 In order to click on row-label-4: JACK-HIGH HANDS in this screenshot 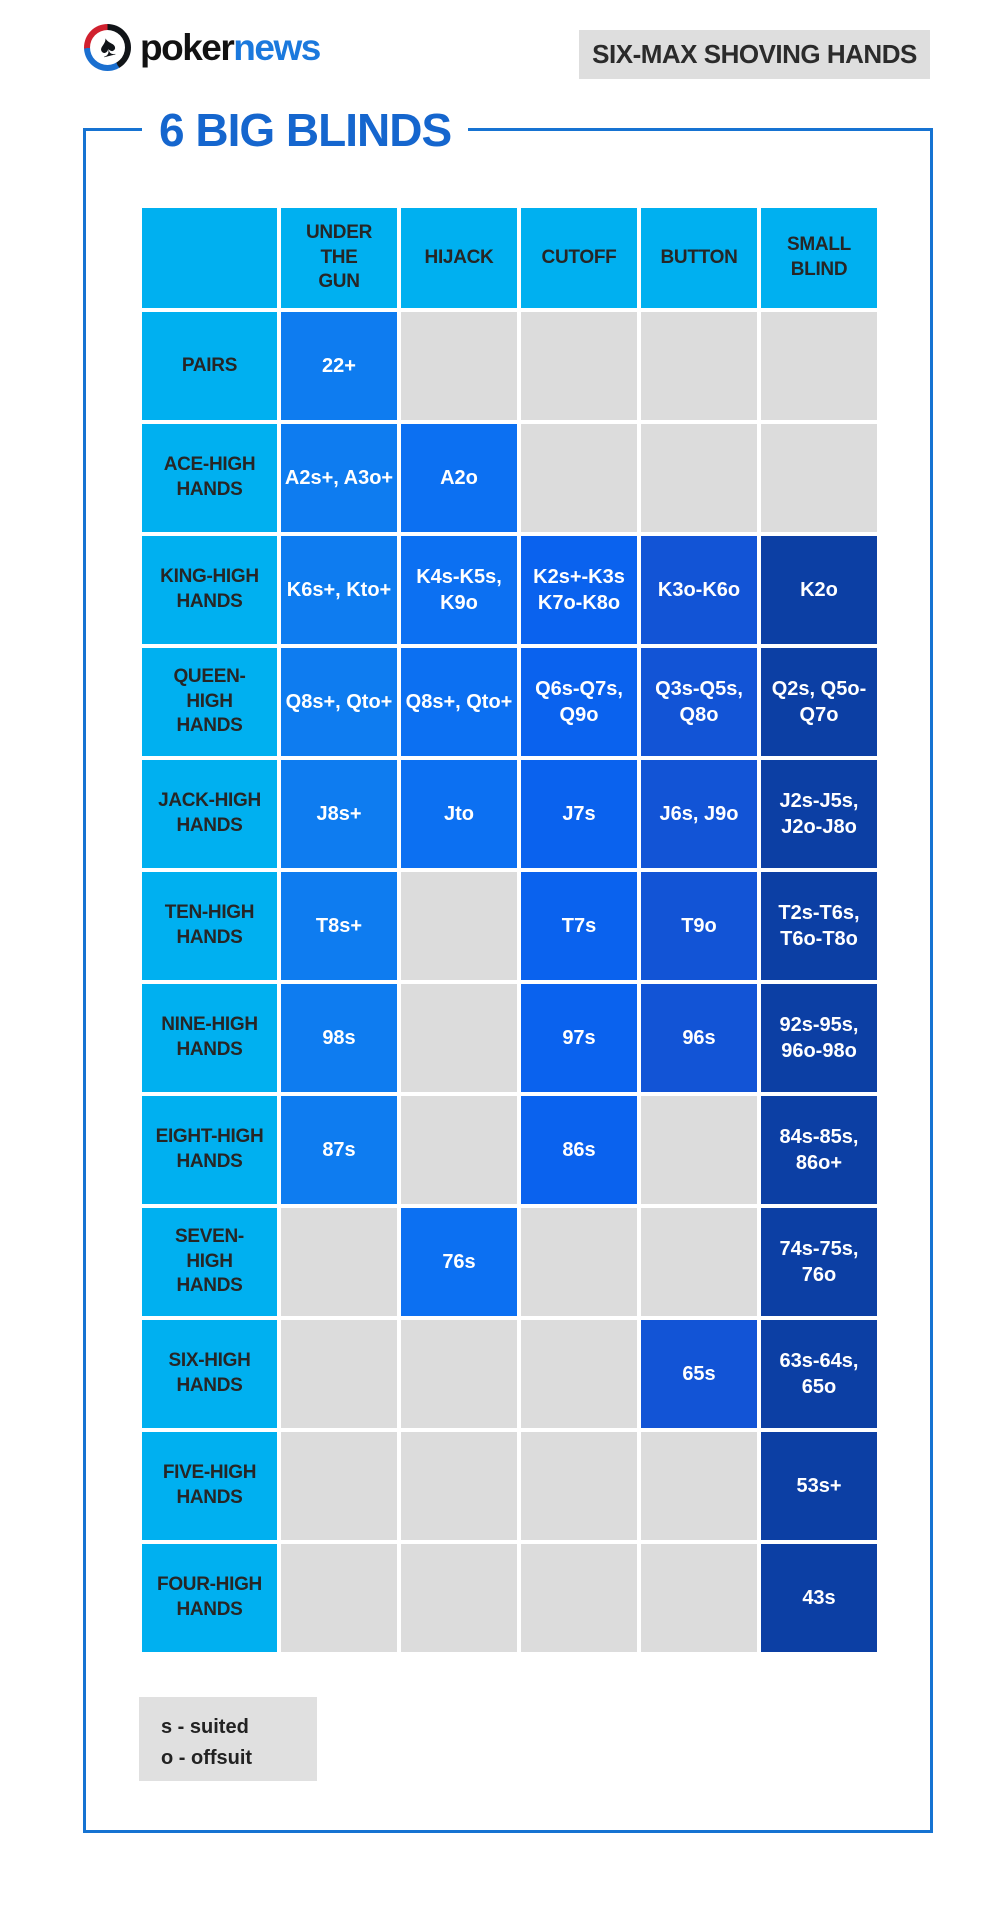, I will do `click(209, 814)`.